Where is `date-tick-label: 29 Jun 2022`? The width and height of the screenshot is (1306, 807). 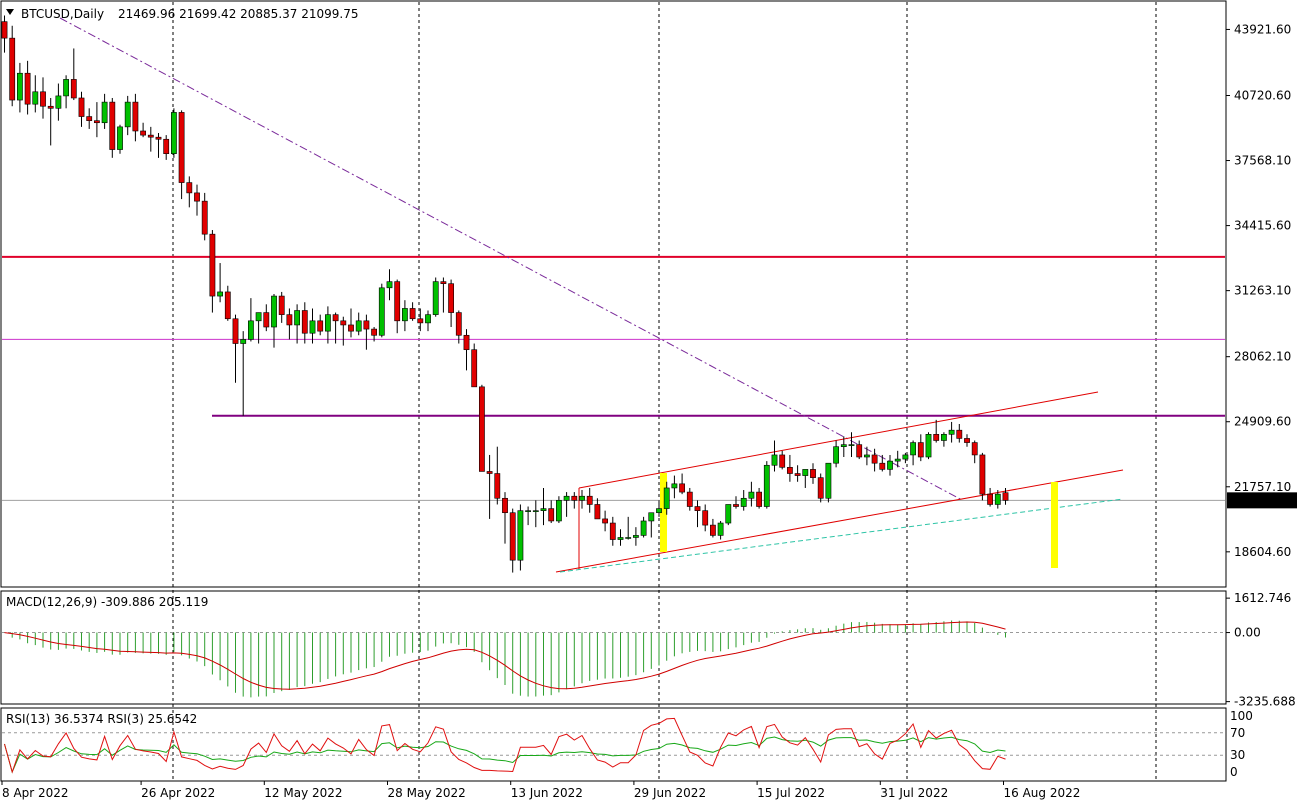 date-tick-label: 29 Jun 2022 is located at coordinates (670, 793).